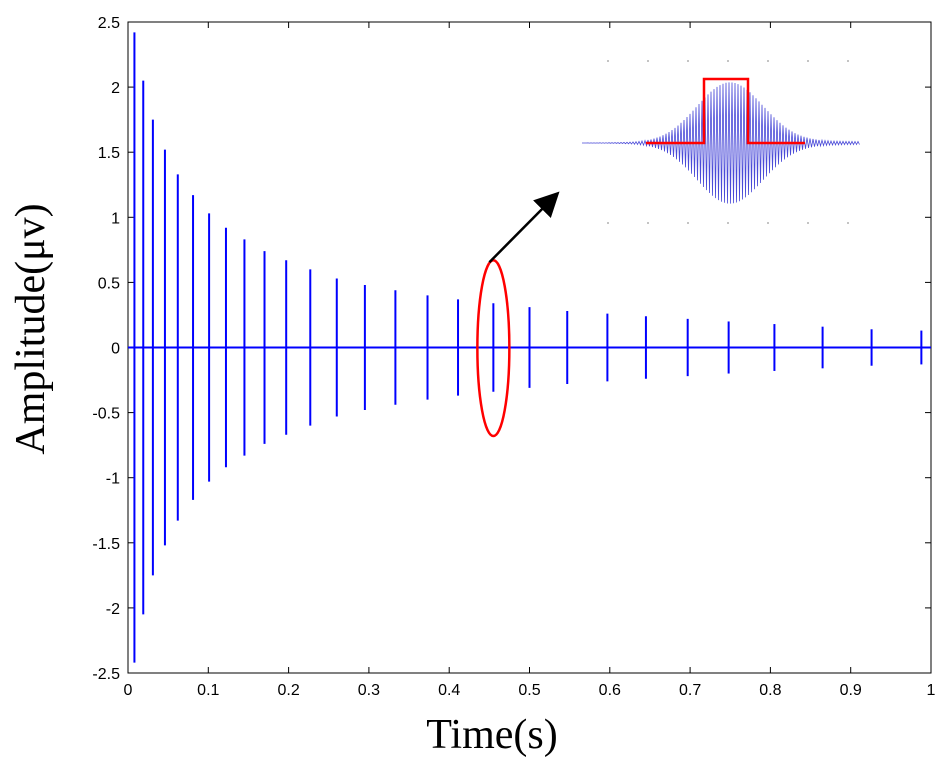 This screenshot has height=762, width=949. Describe the element at coordinates (725, 111) in the screenshot. I see `inset-gate` at that location.